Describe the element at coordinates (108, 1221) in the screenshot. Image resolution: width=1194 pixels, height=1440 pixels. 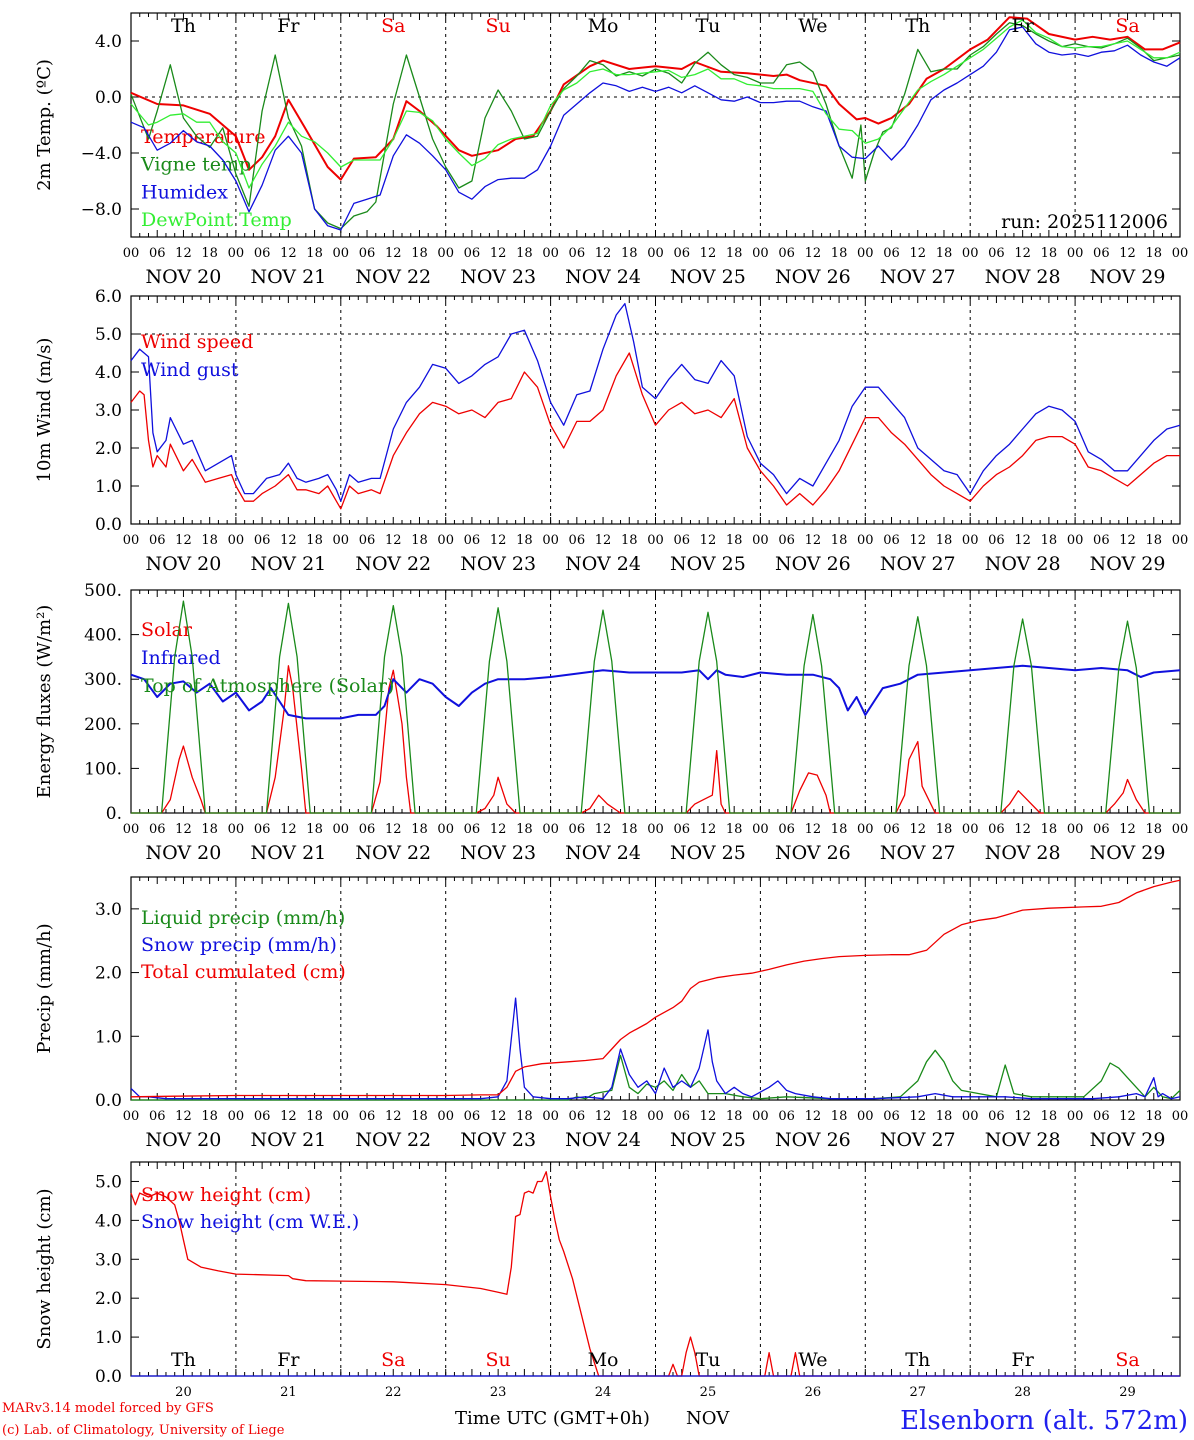
I see `y-tick-label: 4.0` at that location.